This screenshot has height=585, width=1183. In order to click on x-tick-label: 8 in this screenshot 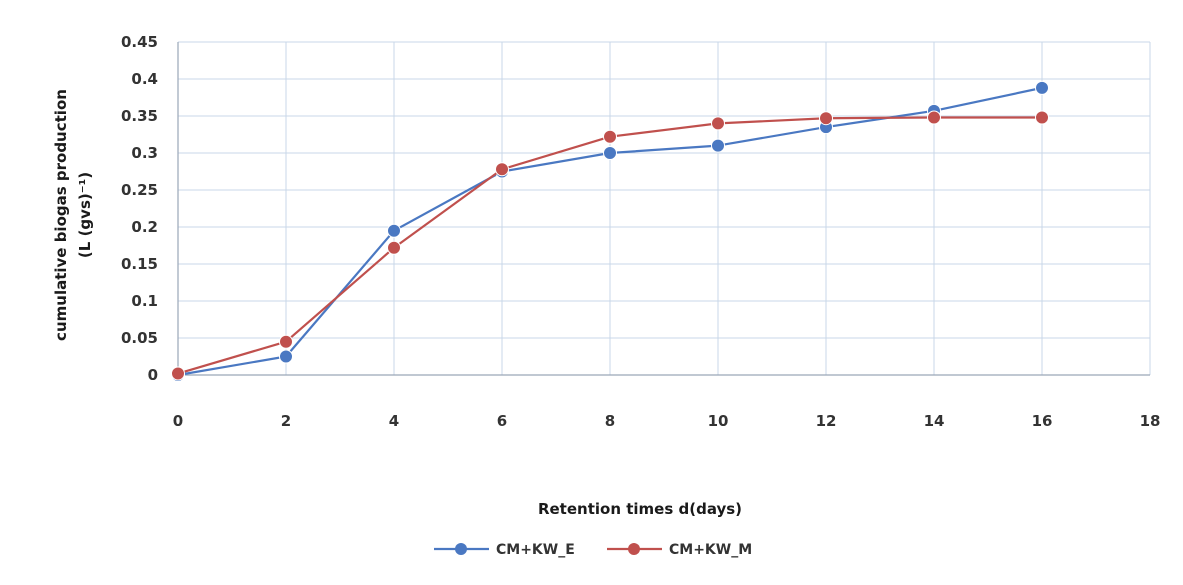, I will do `click(610, 421)`.